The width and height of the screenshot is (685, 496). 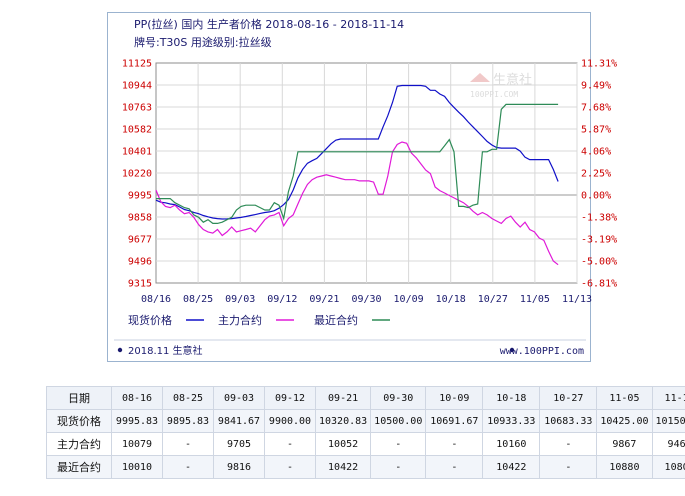 What do you see at coordinates (599, 284) in the screenshot?
I see `y-right-tick-label: -6.81%` at bounding box center [599, 284].